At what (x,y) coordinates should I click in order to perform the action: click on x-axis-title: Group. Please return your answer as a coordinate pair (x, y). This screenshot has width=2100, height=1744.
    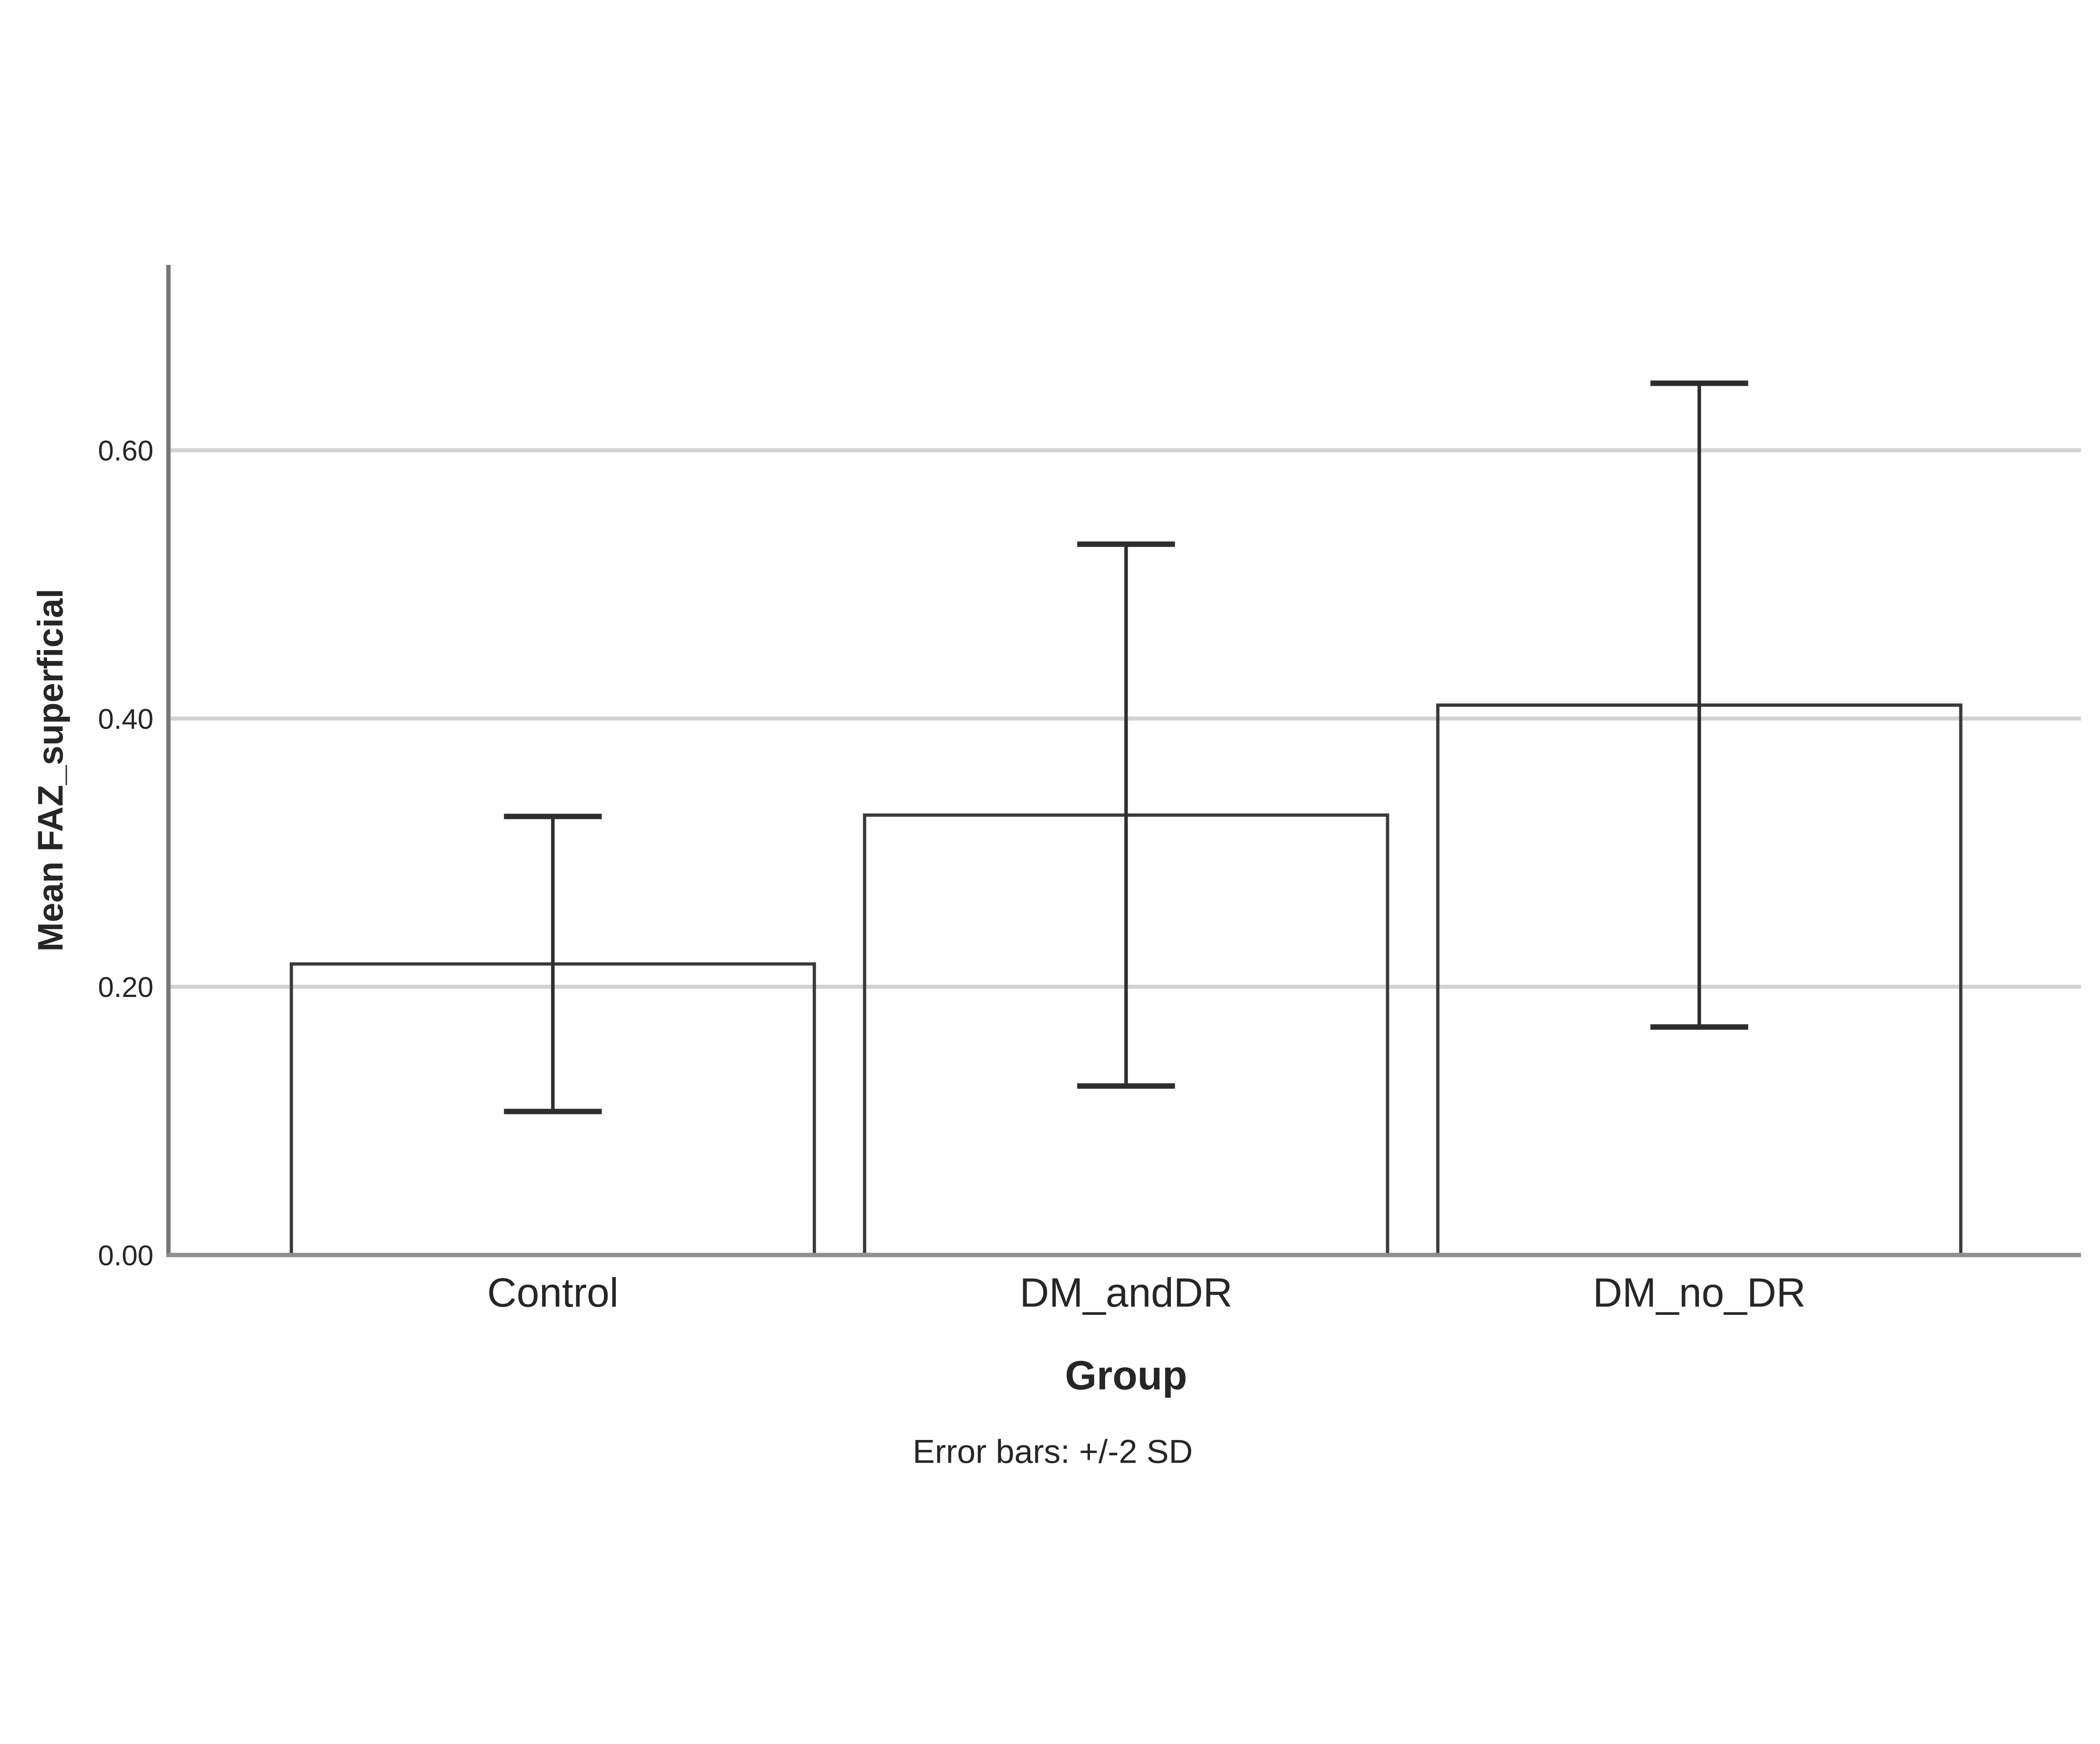
    Looking at the image, I should click on (1126, 1376).